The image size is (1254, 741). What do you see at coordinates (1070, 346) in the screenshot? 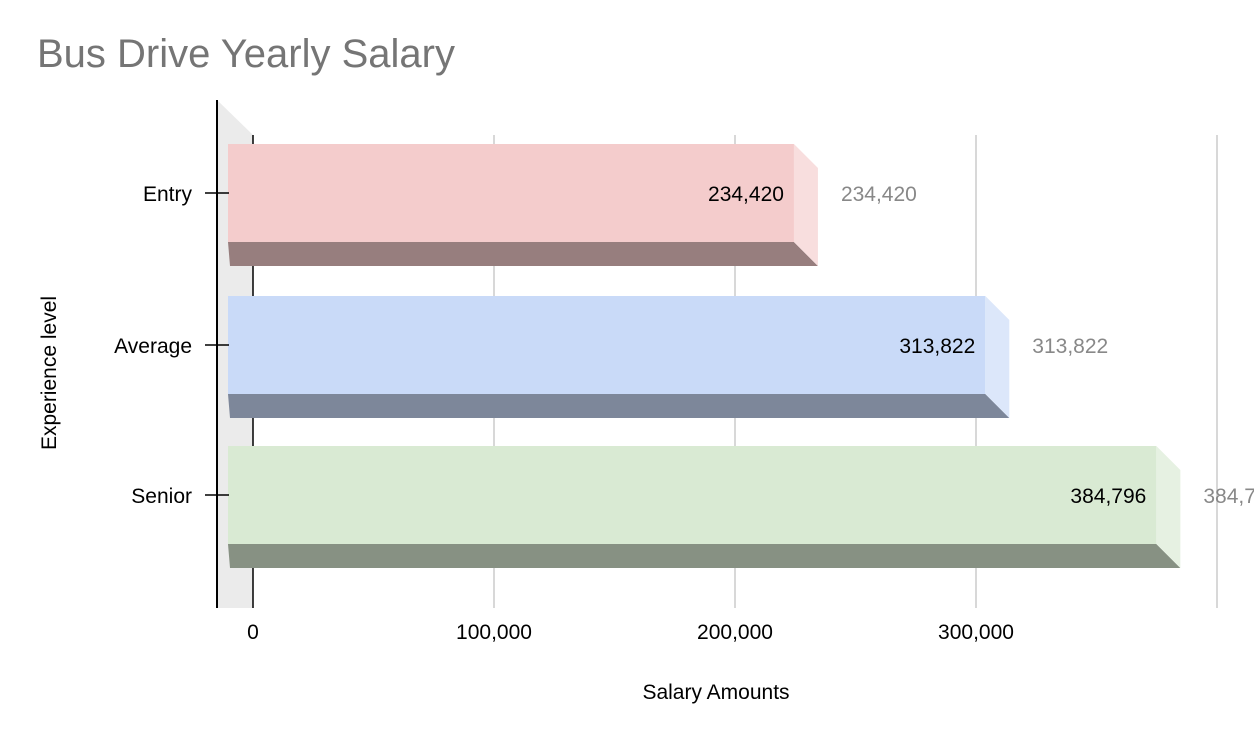
I see `data-label-outer: 313,822` at bounding box center [1070, 346].